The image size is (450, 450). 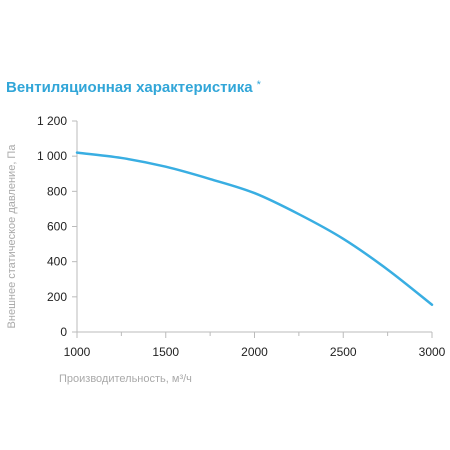 I want to click on x-tick-label: 3000, so click(x=432, y=352).